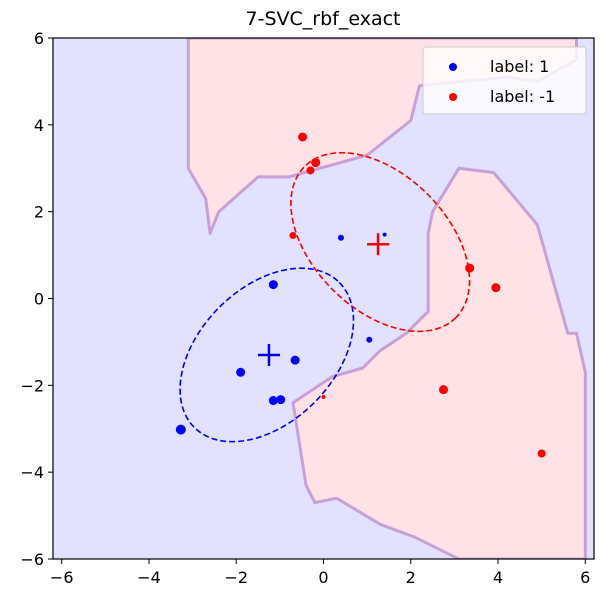  Describe the element at coordinates (39, 125) in the screenshot. I see `y-tick-label-5: 4` at that location.